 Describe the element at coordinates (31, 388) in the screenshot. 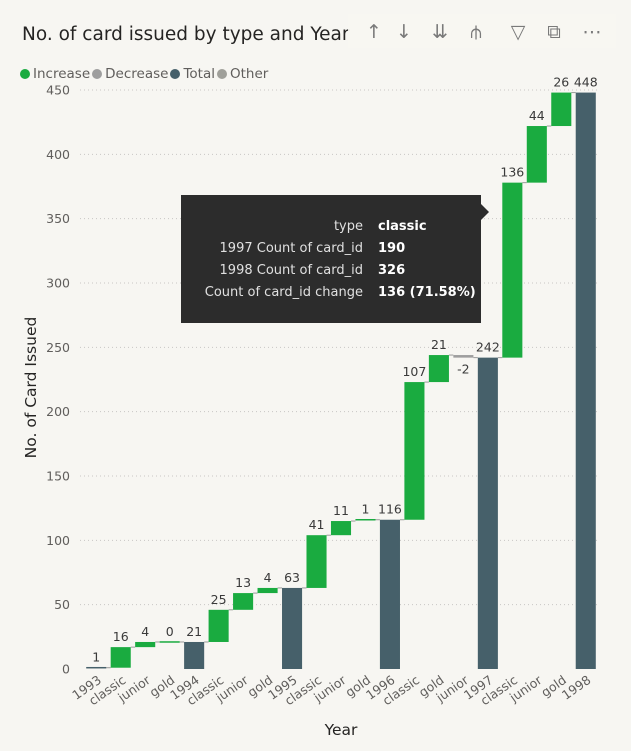

I see `y-axis-title: No. of Card Issued` at that location.